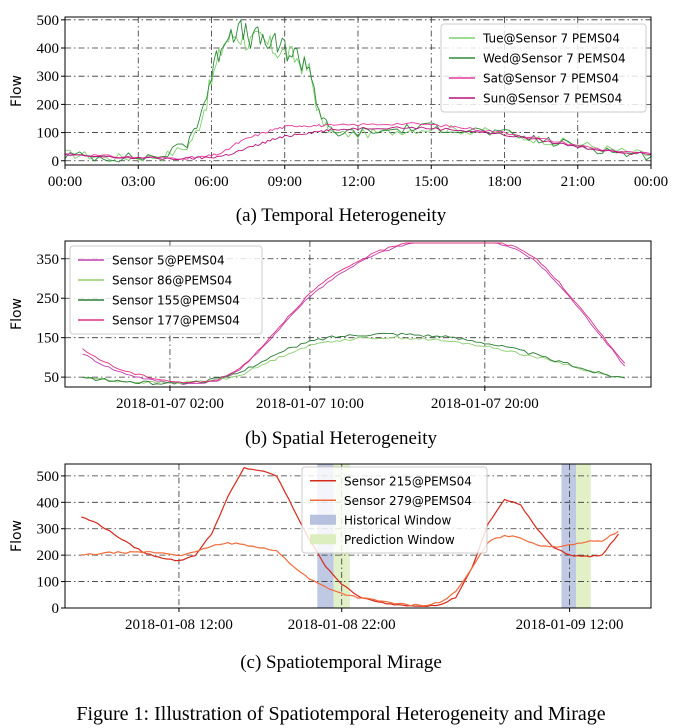  What do you see at coordinates (551, 79) in the screenshot?
I see `legend-label-2: Sat@Sensor 7 PEMS04` at bounding box center [551, 79].